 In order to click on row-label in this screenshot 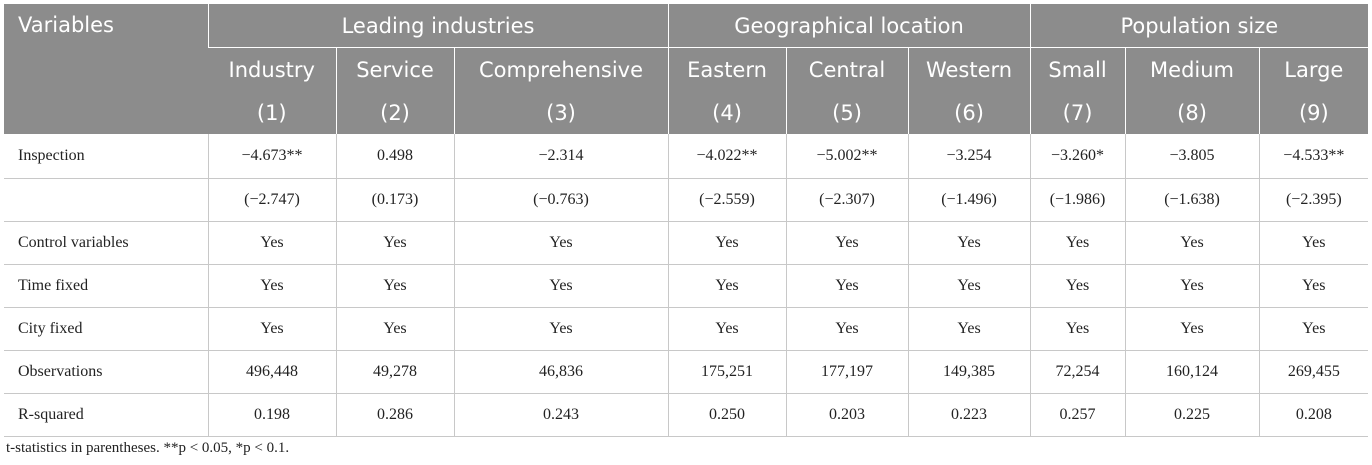, I will do `click(106, 200)`.